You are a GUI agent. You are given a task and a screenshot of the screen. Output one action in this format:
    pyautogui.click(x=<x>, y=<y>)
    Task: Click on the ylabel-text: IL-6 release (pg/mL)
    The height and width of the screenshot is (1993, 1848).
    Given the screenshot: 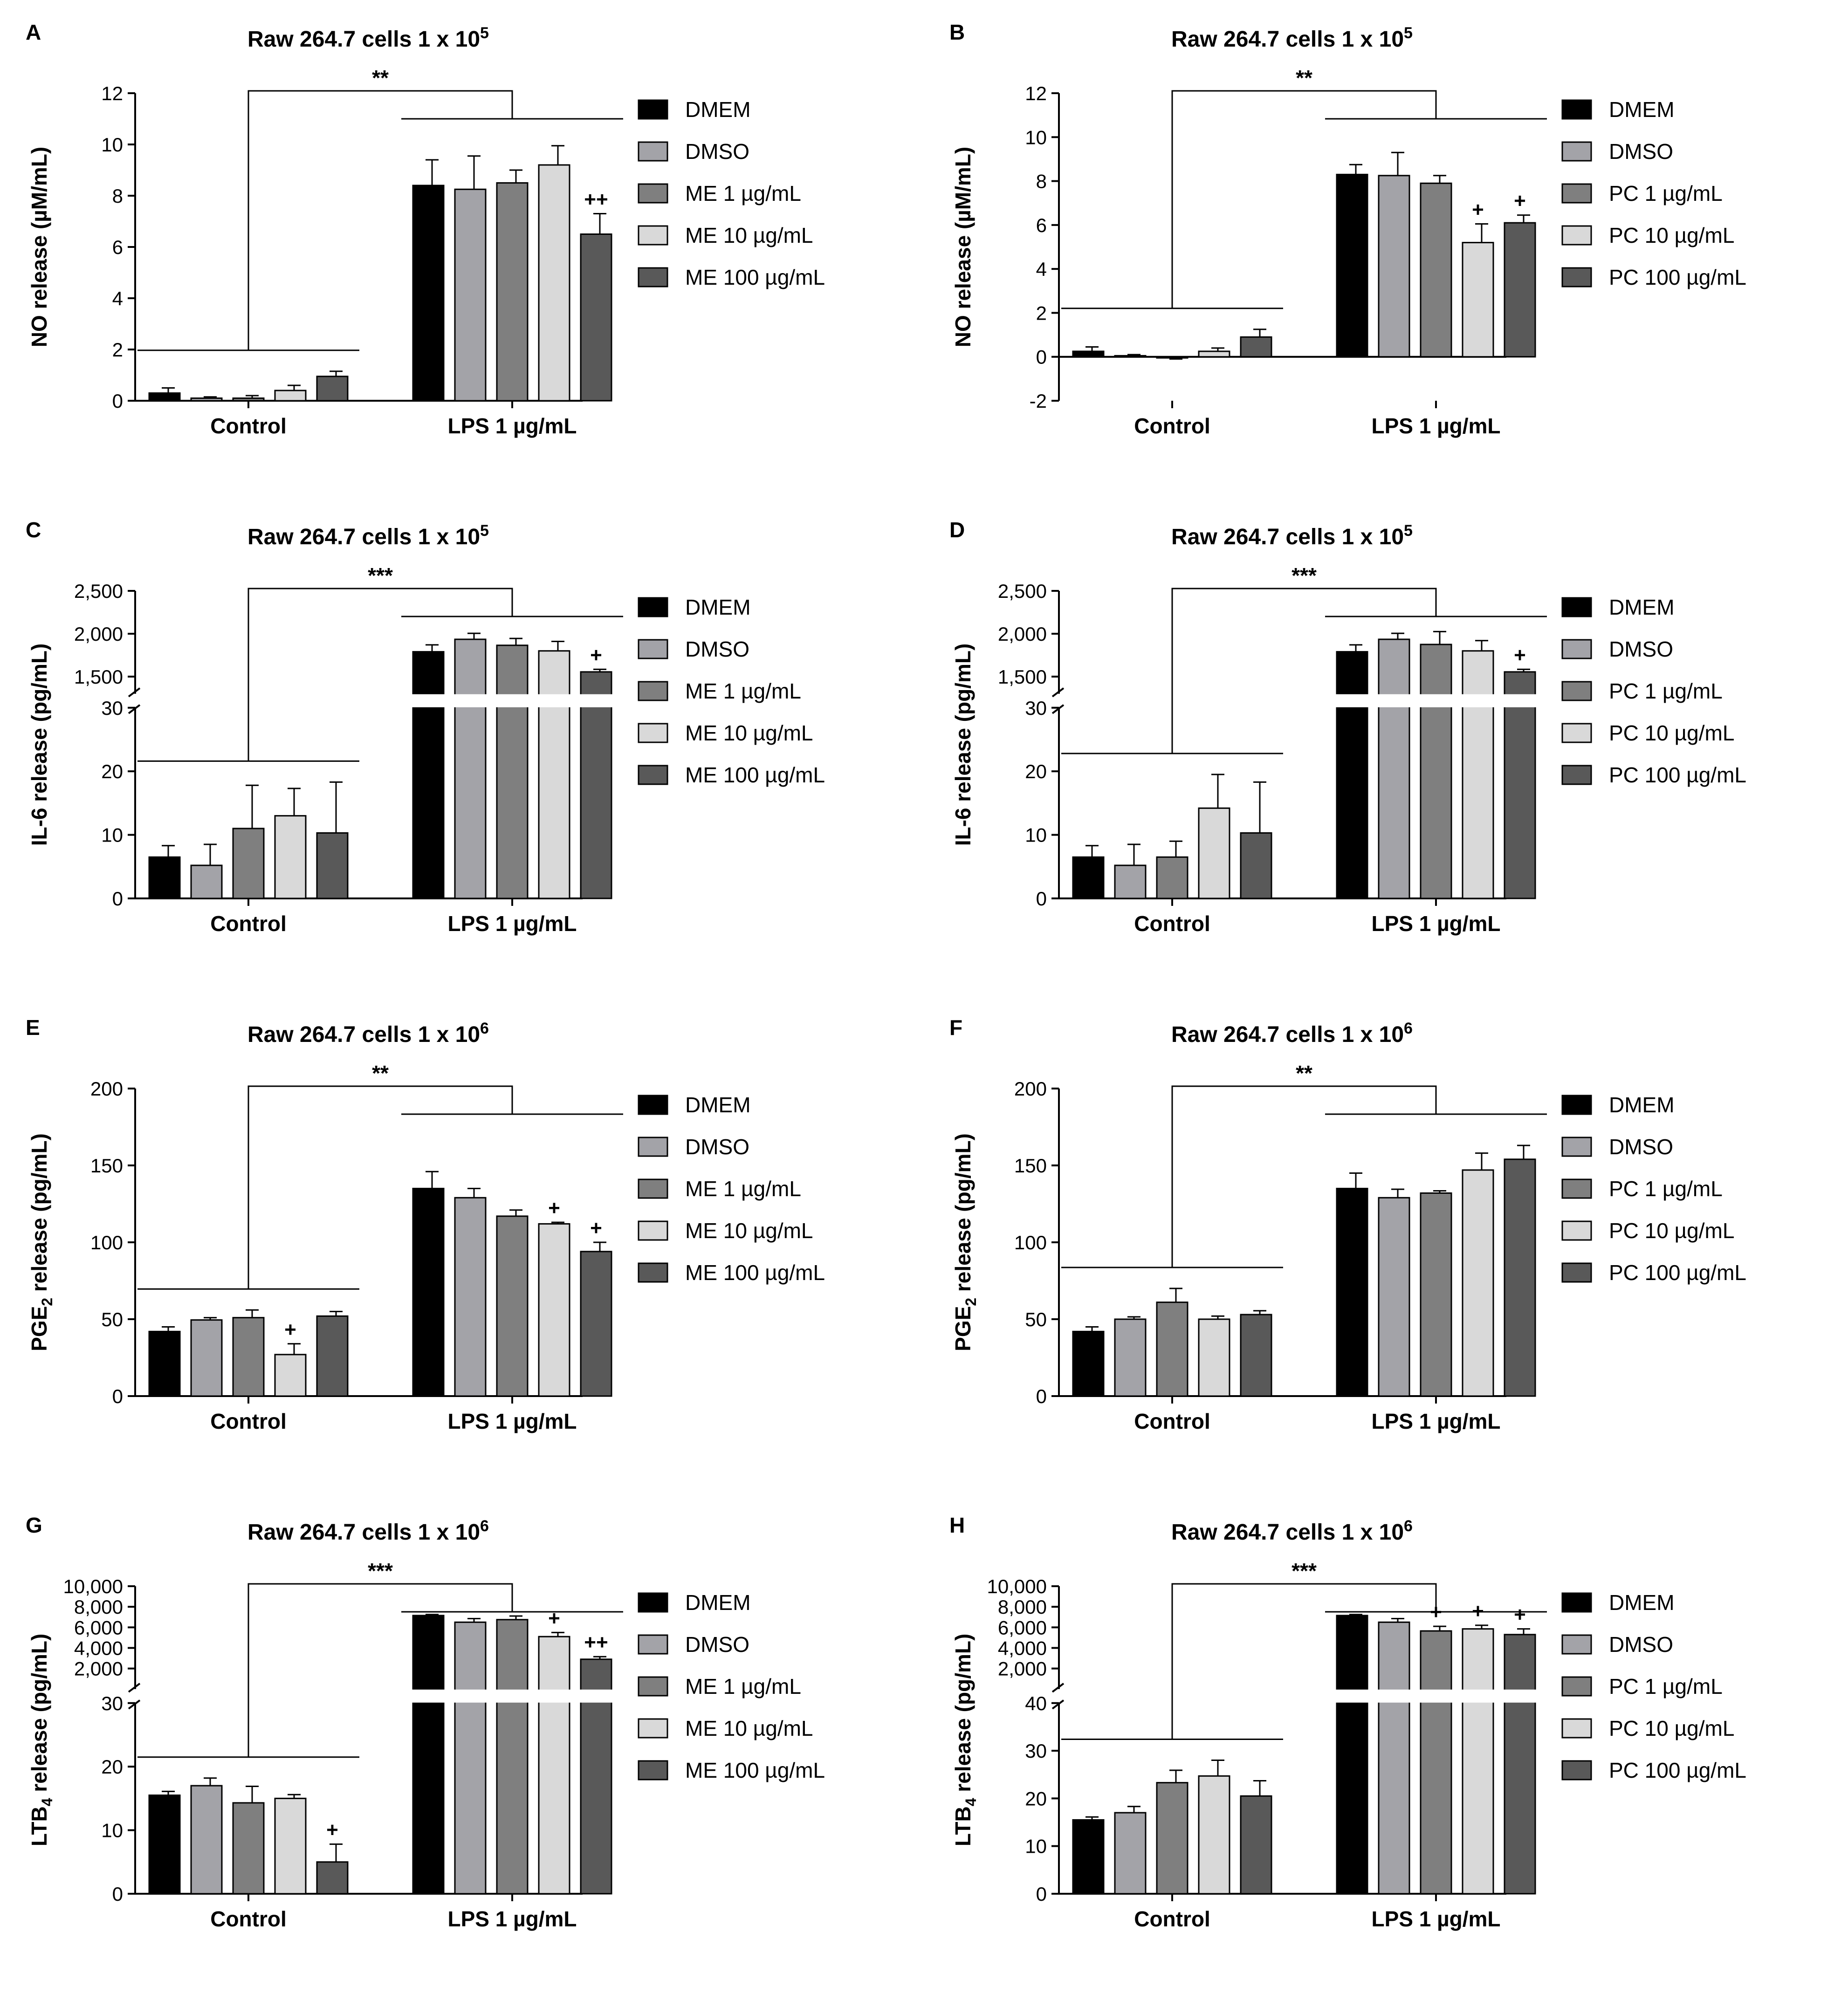 What is the action you would take?
    pyautogui.click(x=963, y=745)
    